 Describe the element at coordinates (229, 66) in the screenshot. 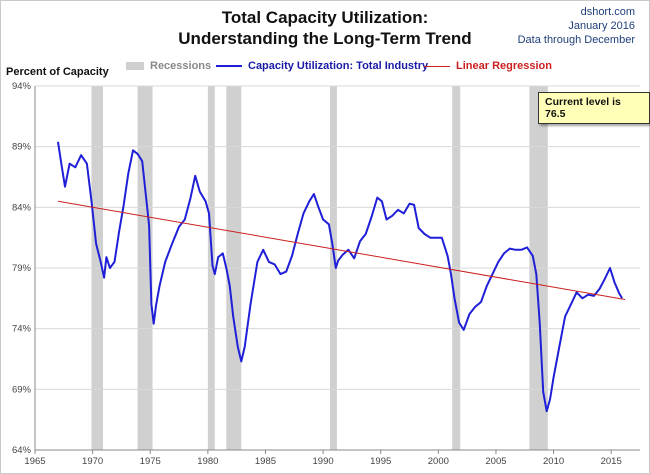

I see `legend-series-swatch` at that location.